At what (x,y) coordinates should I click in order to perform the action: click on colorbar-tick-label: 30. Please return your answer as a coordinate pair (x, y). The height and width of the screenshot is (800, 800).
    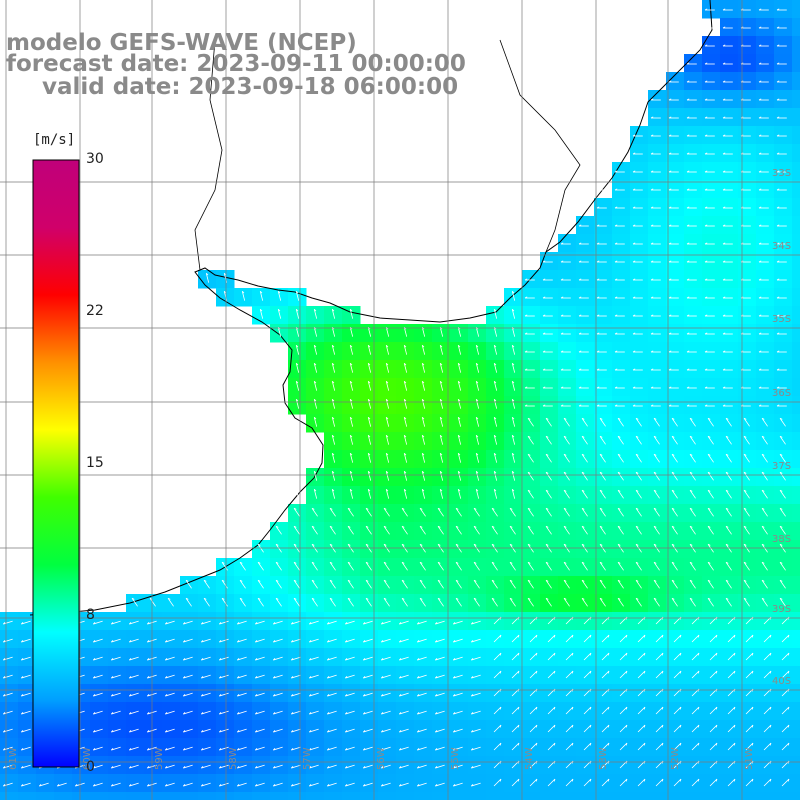
    Looking at the image, I should click on (95, 159).